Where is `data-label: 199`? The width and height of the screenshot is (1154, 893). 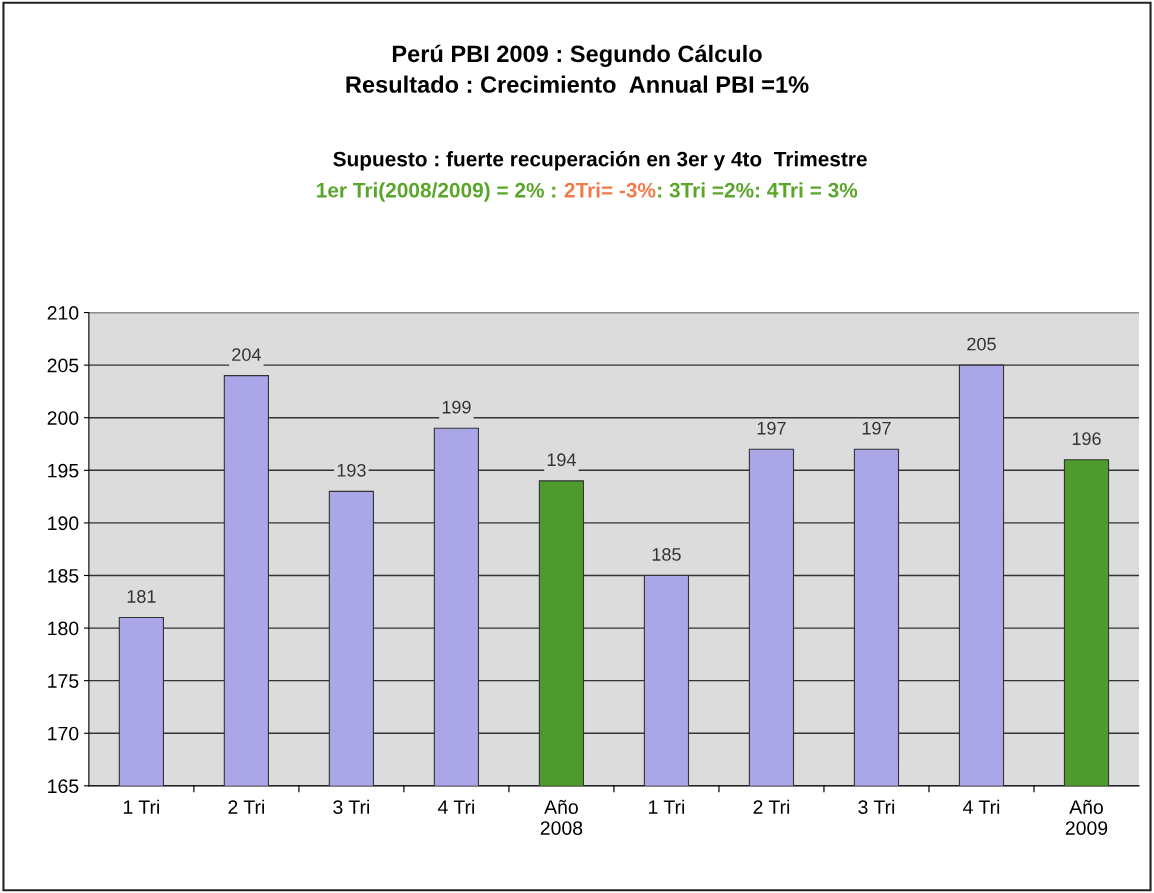
data-label: 199 is located at coordinates (456, 407).